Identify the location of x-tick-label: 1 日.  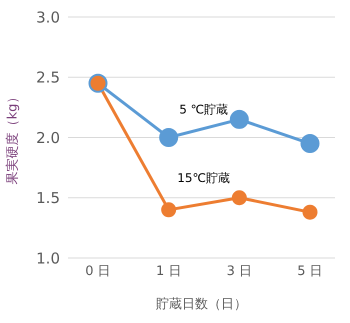
(169, 272).